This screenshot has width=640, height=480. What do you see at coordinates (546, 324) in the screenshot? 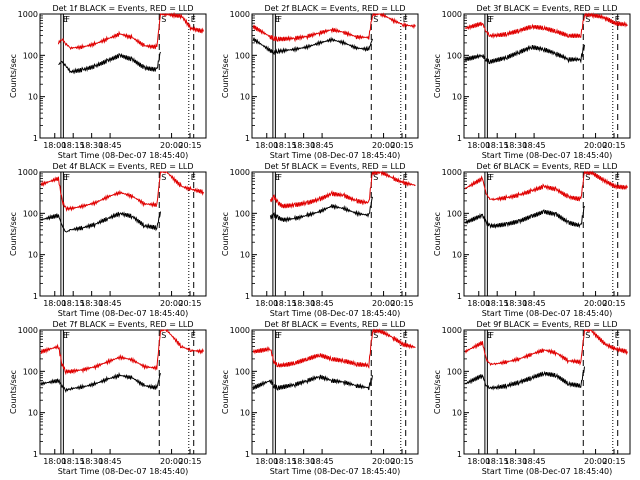
I see `chart-title: Det 9f BLACK = Events, RED = LLD` at bounding box center [546, 324].